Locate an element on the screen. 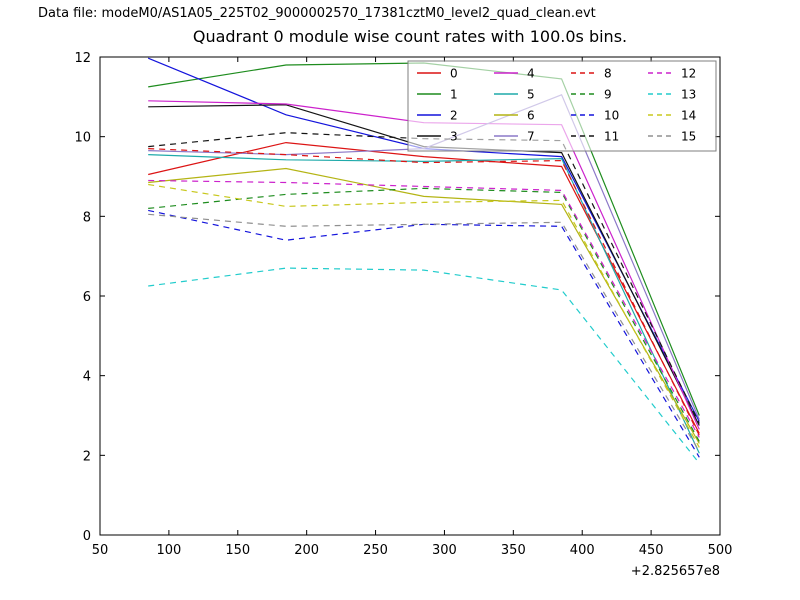 The image size is (800, 600). y-tick-label: 8 is located at coordinates (87, 217).